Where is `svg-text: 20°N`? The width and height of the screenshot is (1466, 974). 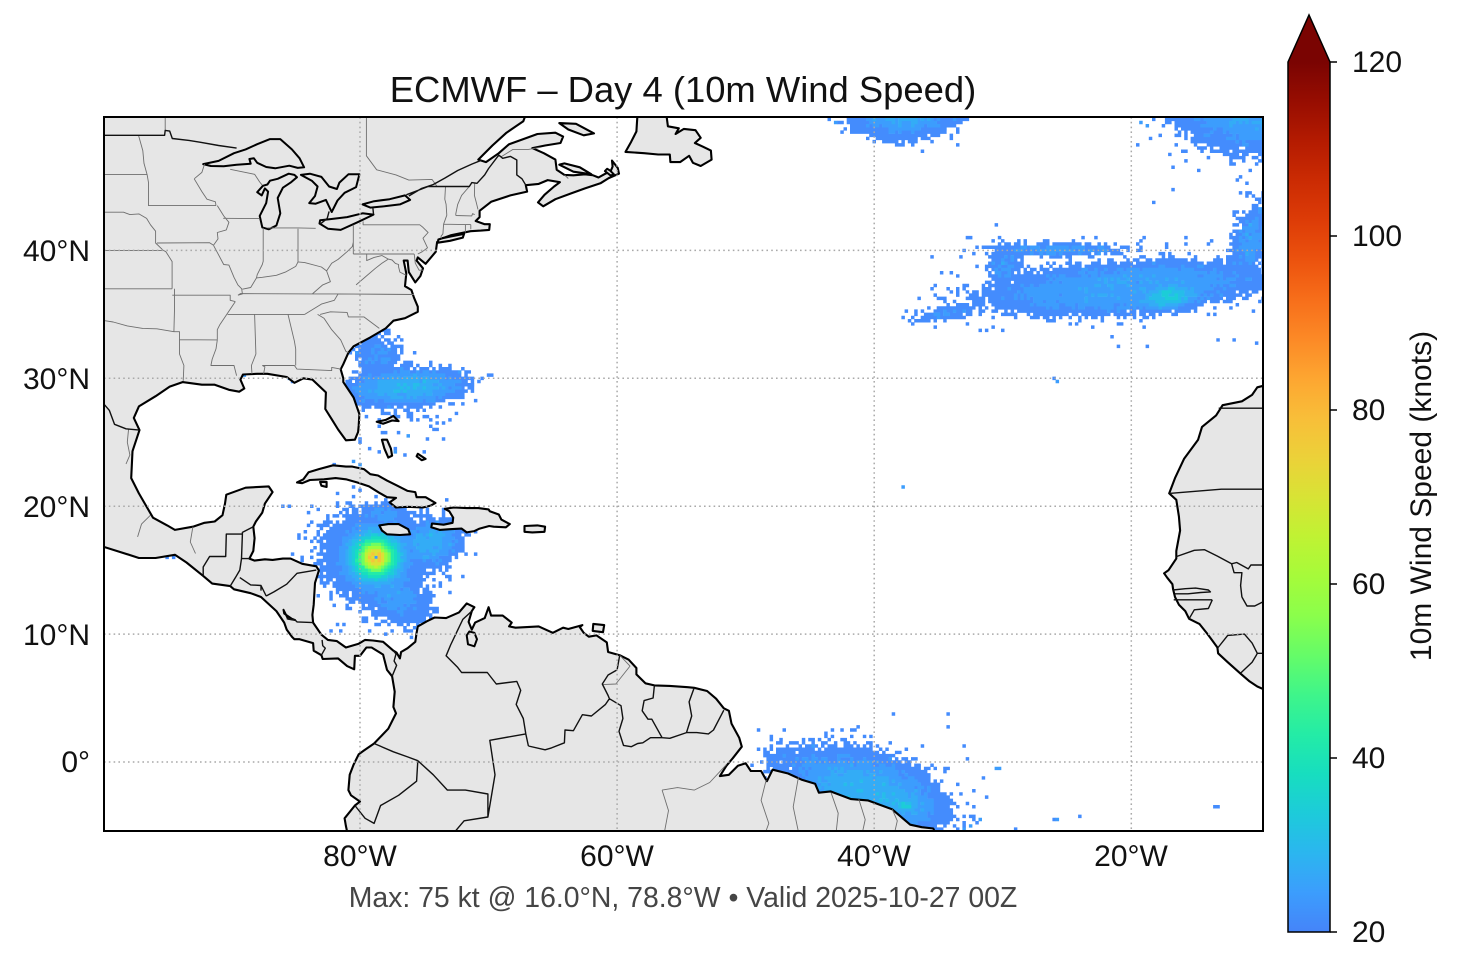 svg-text: 20°N is located at coordinates (56, 507).